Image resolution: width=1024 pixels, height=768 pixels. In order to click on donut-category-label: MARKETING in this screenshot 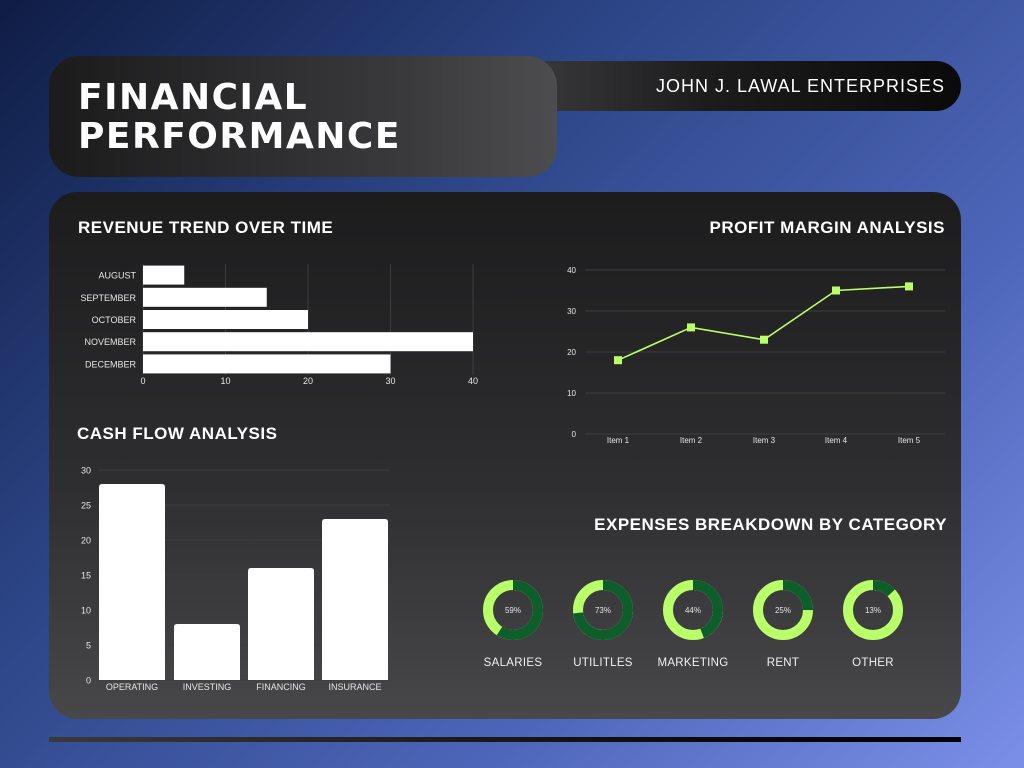, I will do `click(692, 663)`.